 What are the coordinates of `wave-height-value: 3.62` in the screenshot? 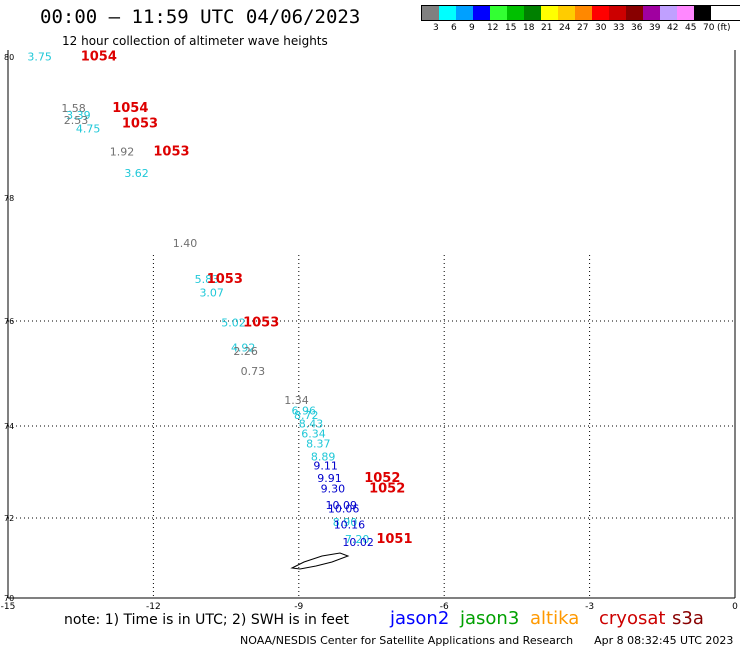 It's located at (136, 173).